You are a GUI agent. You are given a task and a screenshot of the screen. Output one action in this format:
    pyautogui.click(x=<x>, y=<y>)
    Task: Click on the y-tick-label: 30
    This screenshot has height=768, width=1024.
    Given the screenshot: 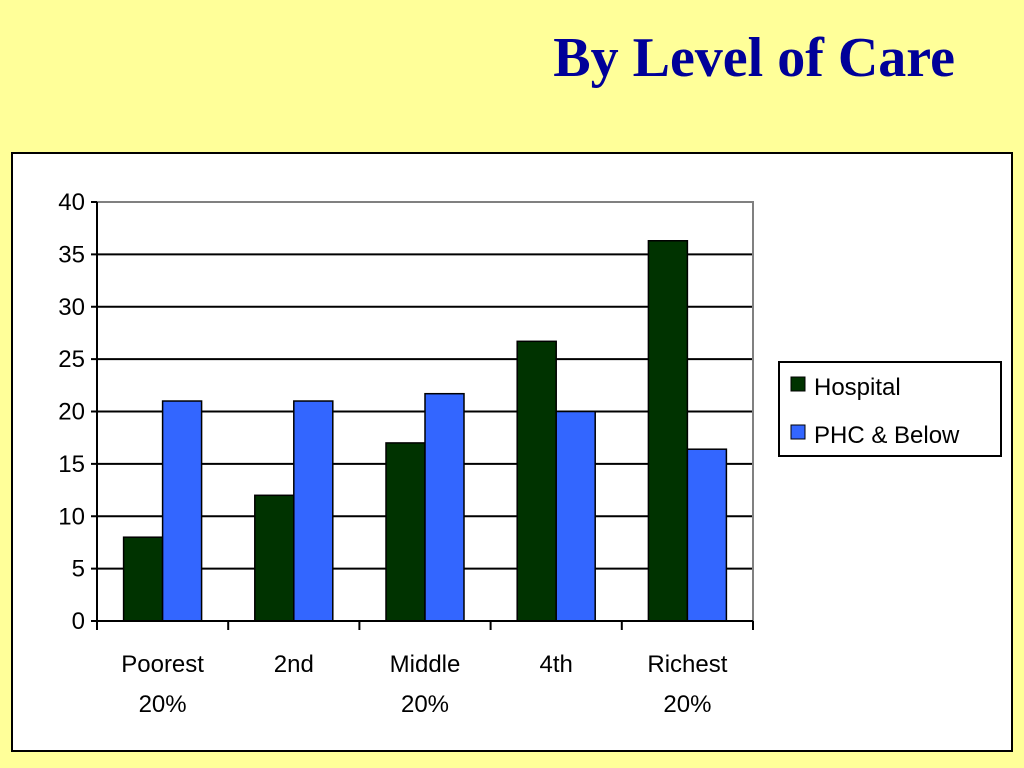 What is the action you would take?
    pyautogui.click(x=71, y=307)
    